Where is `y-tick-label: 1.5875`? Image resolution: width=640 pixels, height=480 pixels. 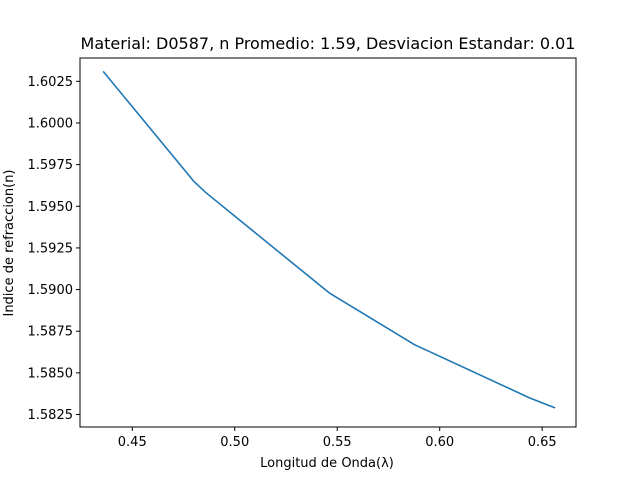 y-tick-label: 1.5875 is located at coordinates (51, 332).